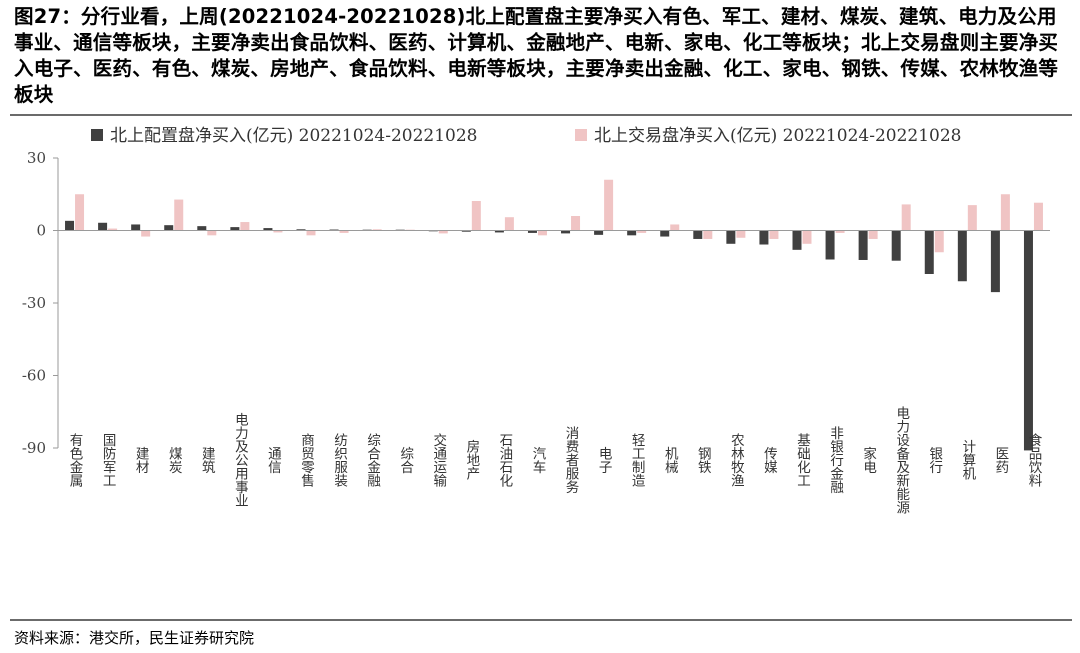  Describe the element at coordinates (835, 460) in the screenshot. I see `x-category-label: 非银行金融` at that location.